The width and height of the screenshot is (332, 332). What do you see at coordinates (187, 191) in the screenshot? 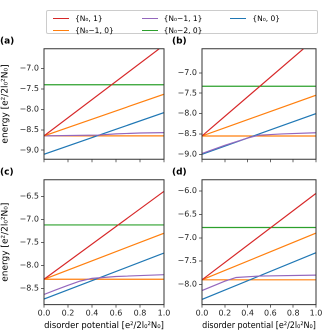
I see `y-tick-label: −6.0` at bounding box center [187, 191].